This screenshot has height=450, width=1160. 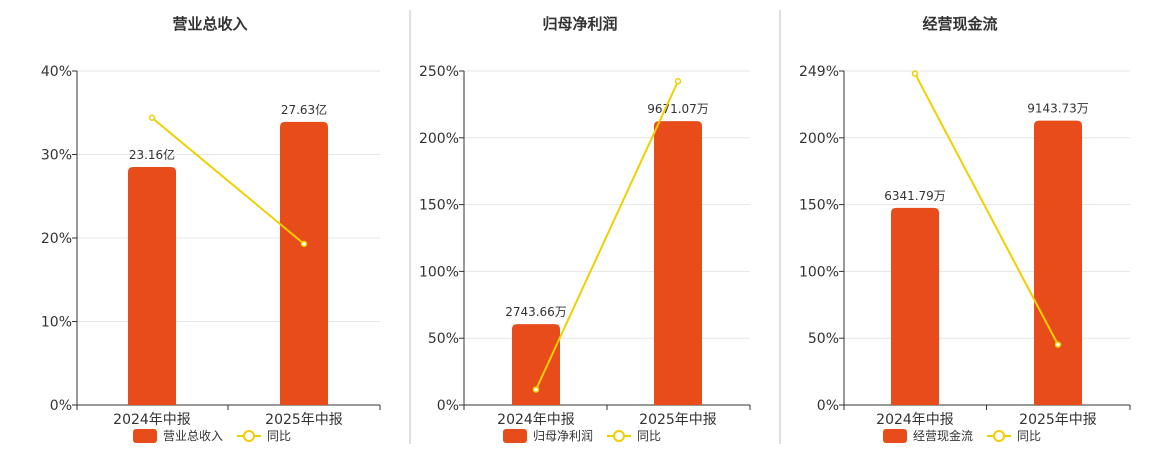 What do you see at coordinates (56, 239) in the screenshot?
I see `y-tick-label: 20%` at bounding box center [56, 239].